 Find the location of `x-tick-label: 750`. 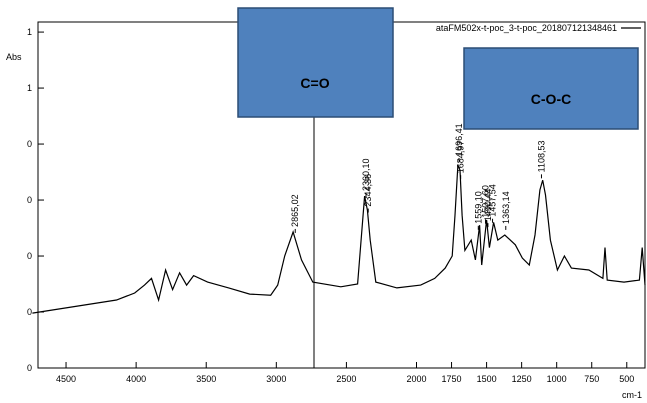

x-tick-label: 750 is located at coordinates (591, 379).